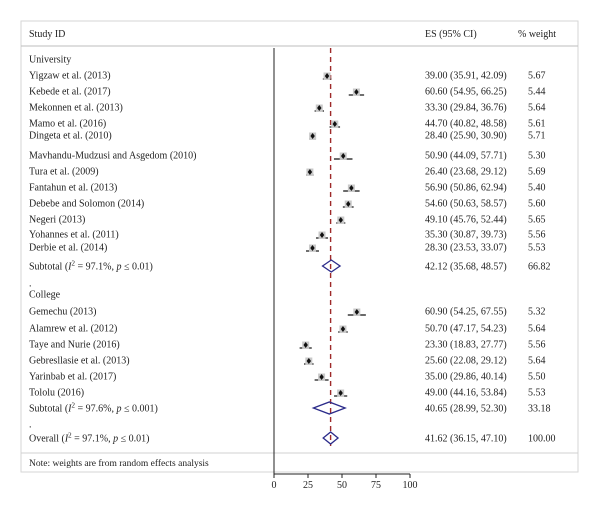 This screenshot has width=600, height=514. I want to click on effect-size-ci: 35.00 (29.86, 40.14), so click(466, 377).